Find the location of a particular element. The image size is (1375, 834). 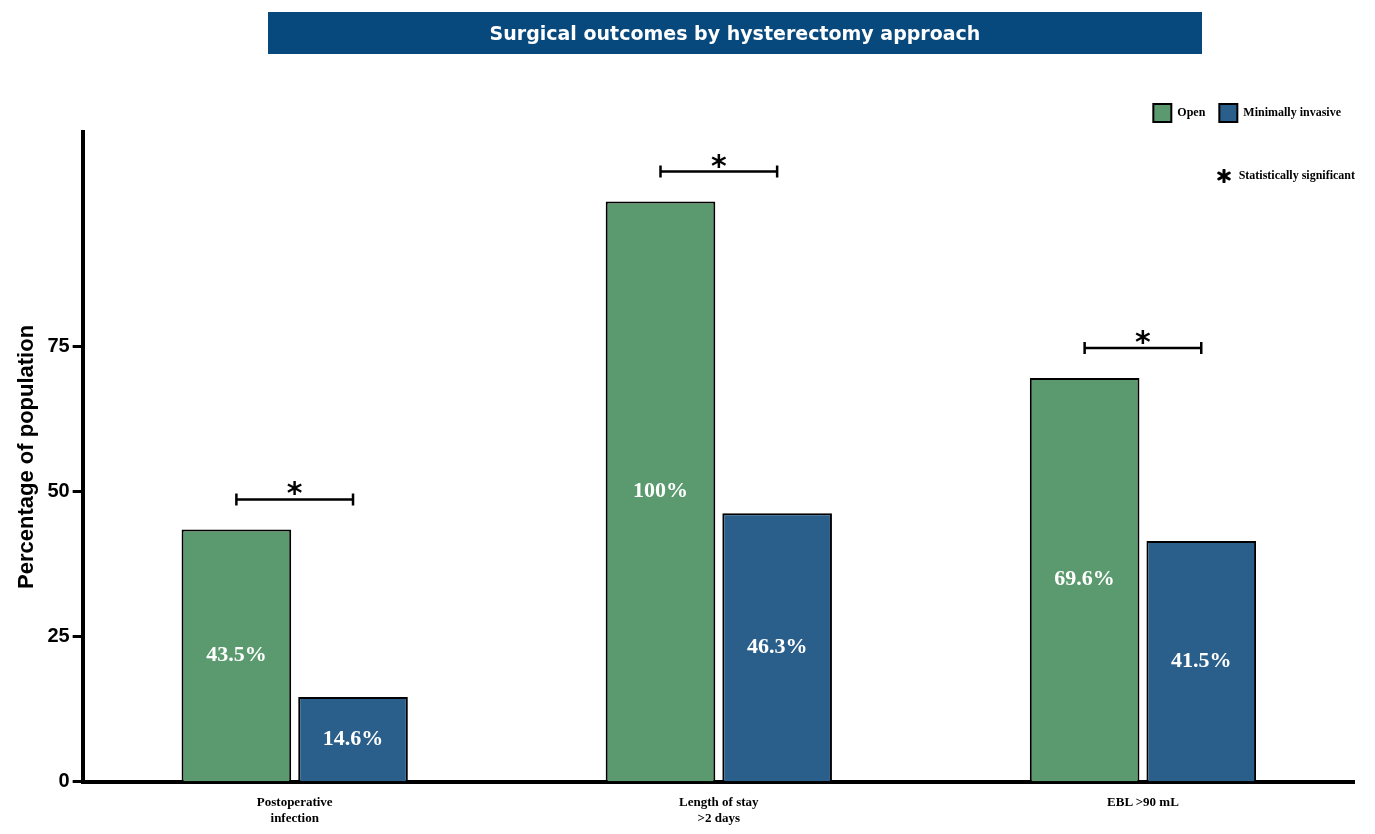

y-tick-label: 25 is located at coordinates (58, 635).